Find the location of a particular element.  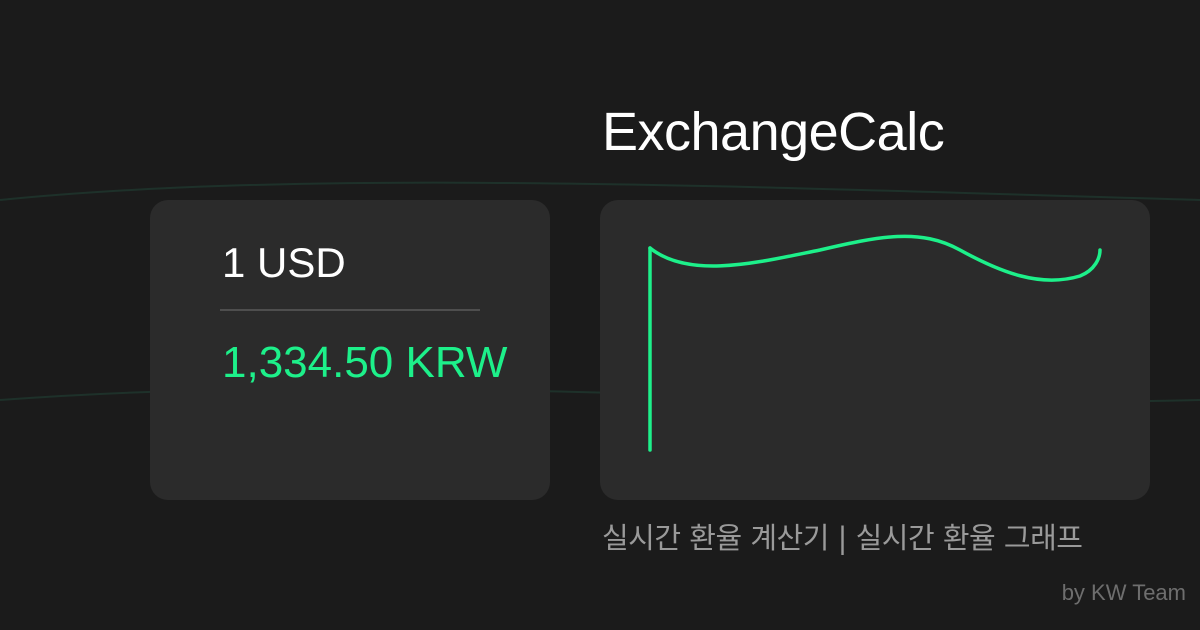

app-title: ExchangeCalc is located at coordinates (773, 132).